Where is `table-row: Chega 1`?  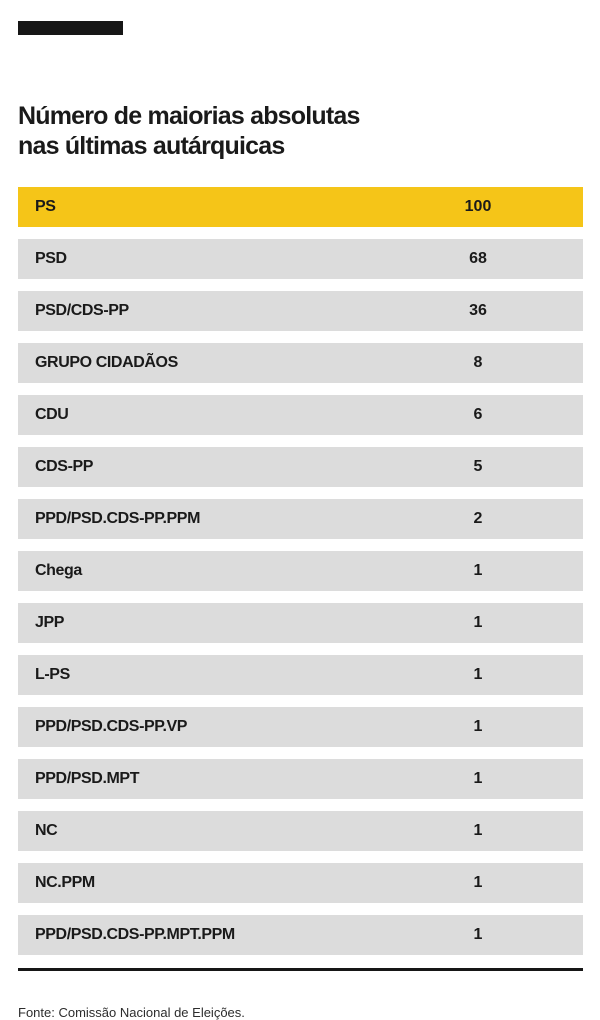 table-row: Chega 1 is located at coordinates (300, 571).